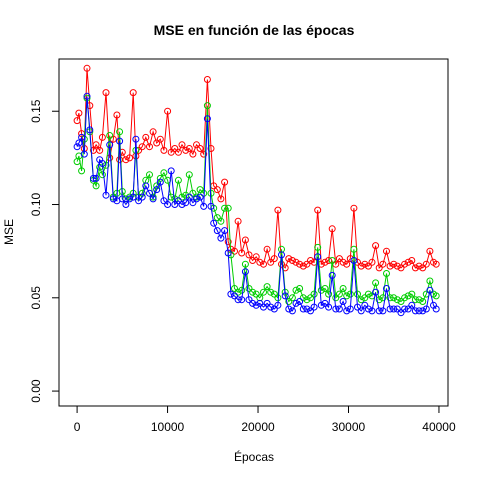 The image size is (480, 480). What do you see at coordinates (254, 30) in the screenshot?
I see `chart-title: MSE en función de las épocas` at bounding box center [254, 30].